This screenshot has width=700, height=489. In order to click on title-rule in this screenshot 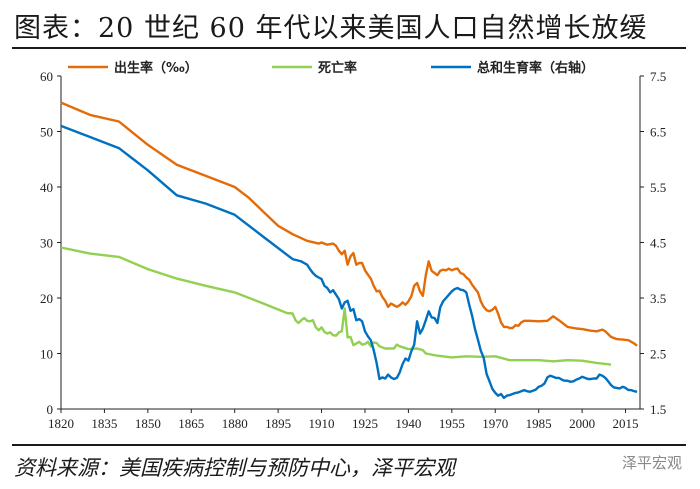, I will do `click(349, 48)`.